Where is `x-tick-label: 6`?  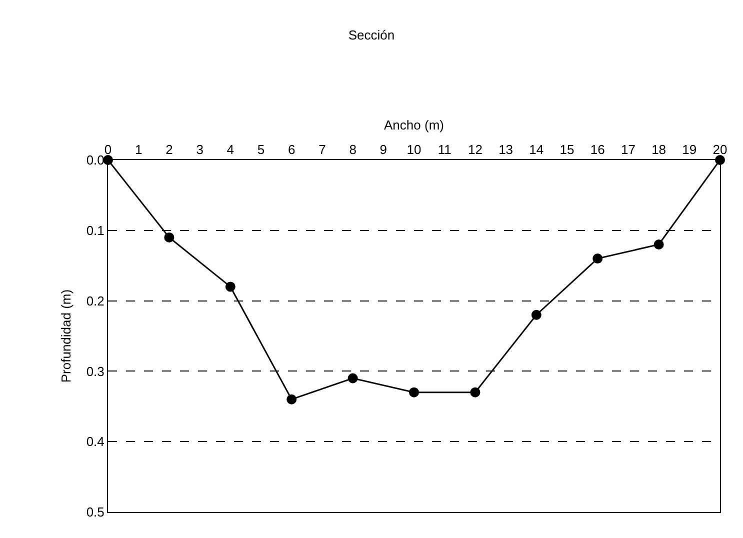 x-tick-label: 6 is located at coordinates (292, 149).